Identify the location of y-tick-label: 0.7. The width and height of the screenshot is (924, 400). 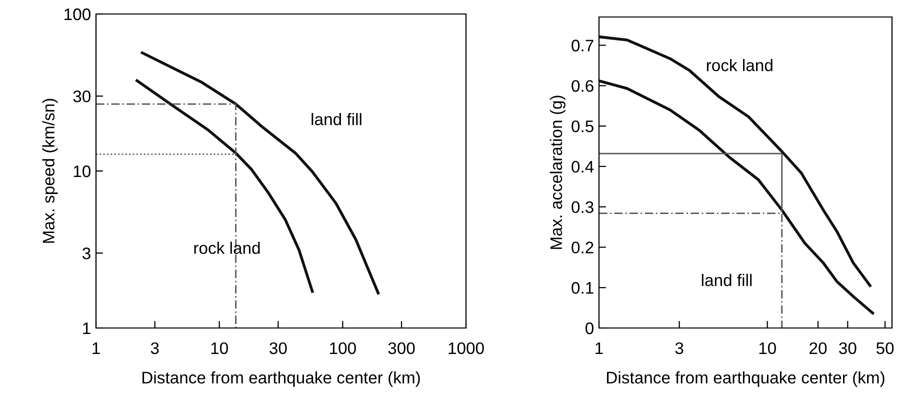
(583, 46).